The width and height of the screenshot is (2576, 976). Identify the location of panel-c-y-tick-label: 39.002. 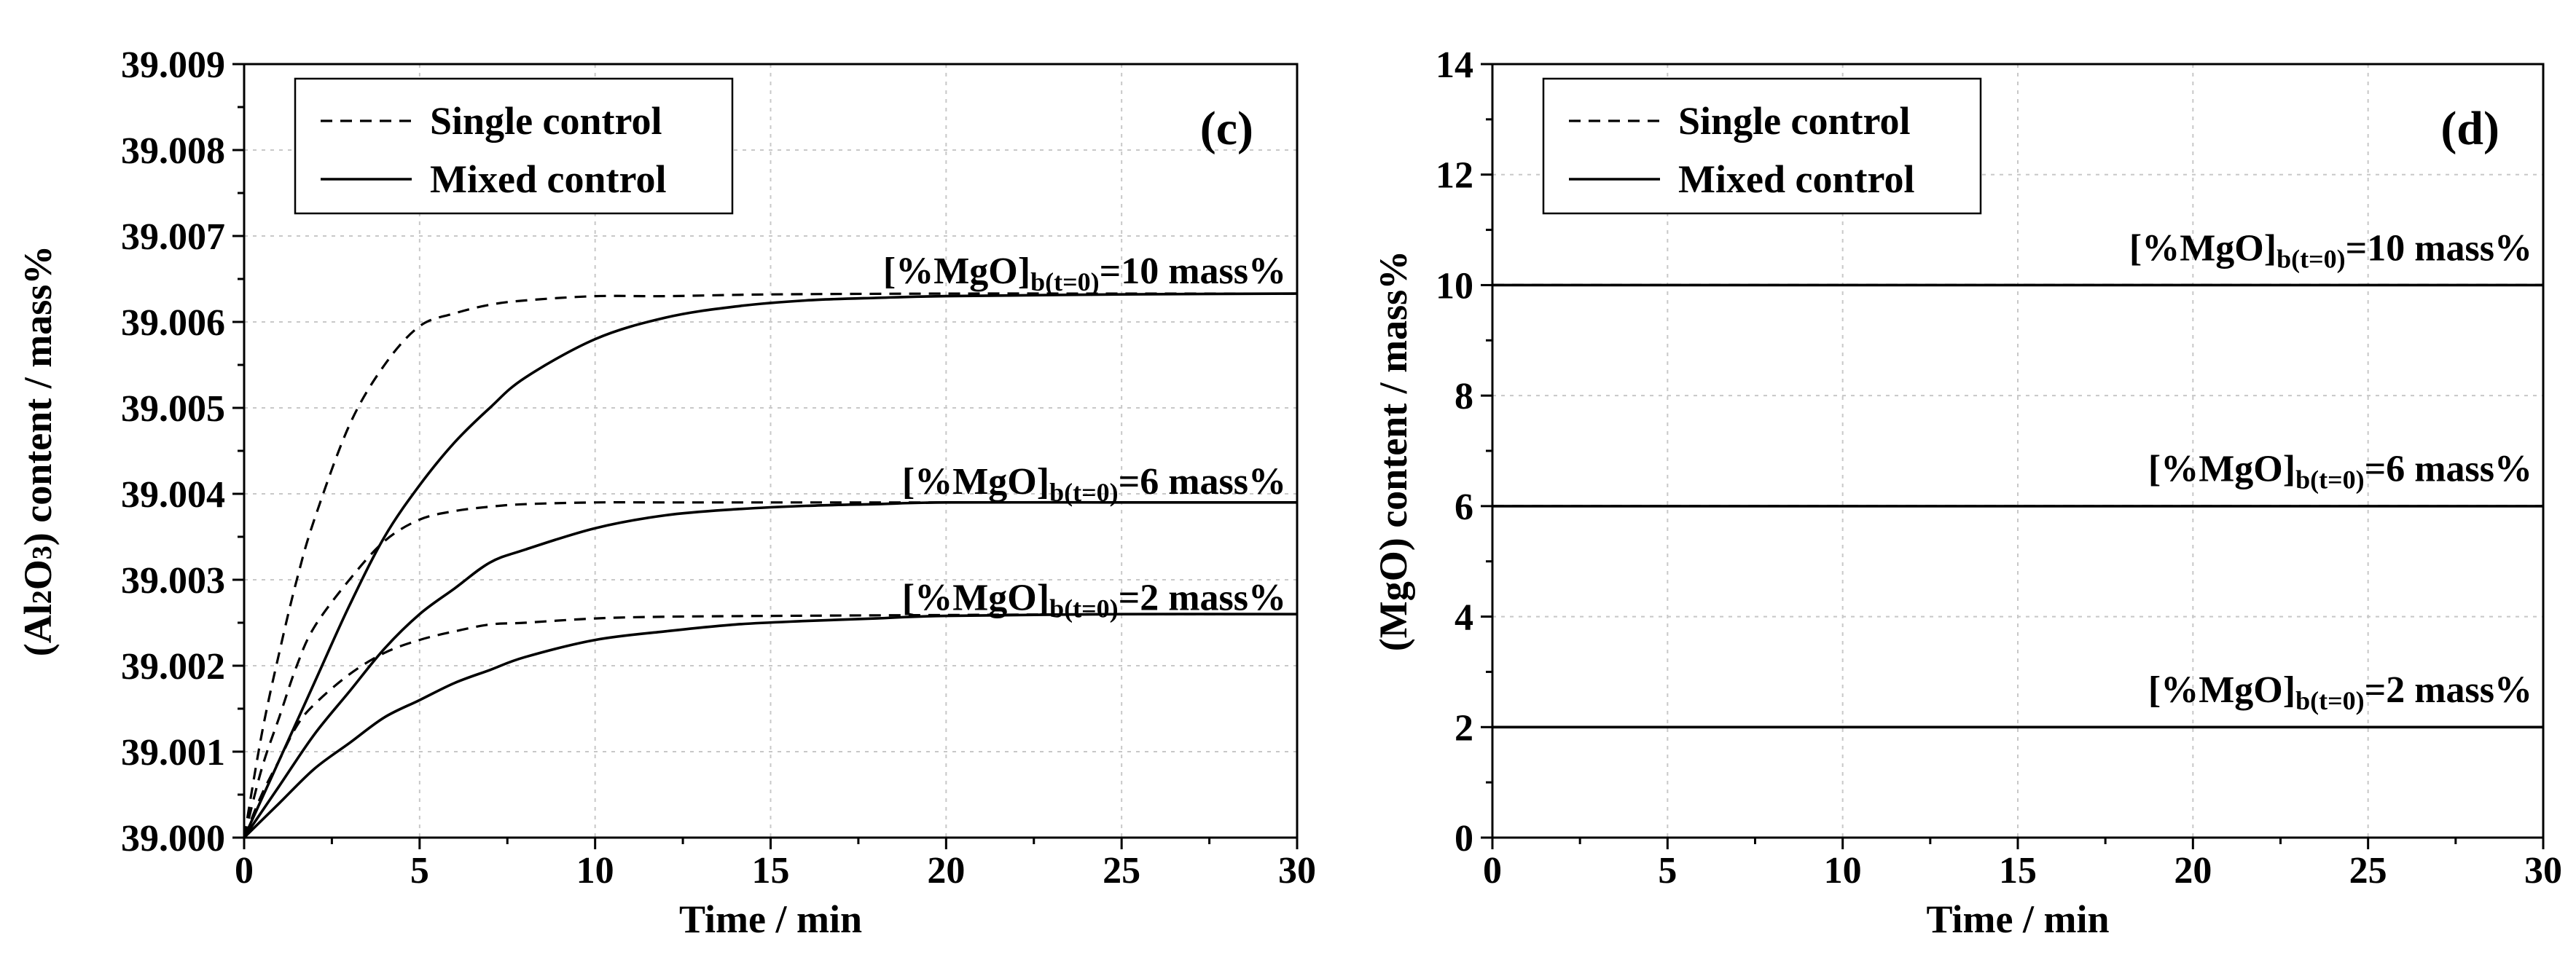
(173, 667).